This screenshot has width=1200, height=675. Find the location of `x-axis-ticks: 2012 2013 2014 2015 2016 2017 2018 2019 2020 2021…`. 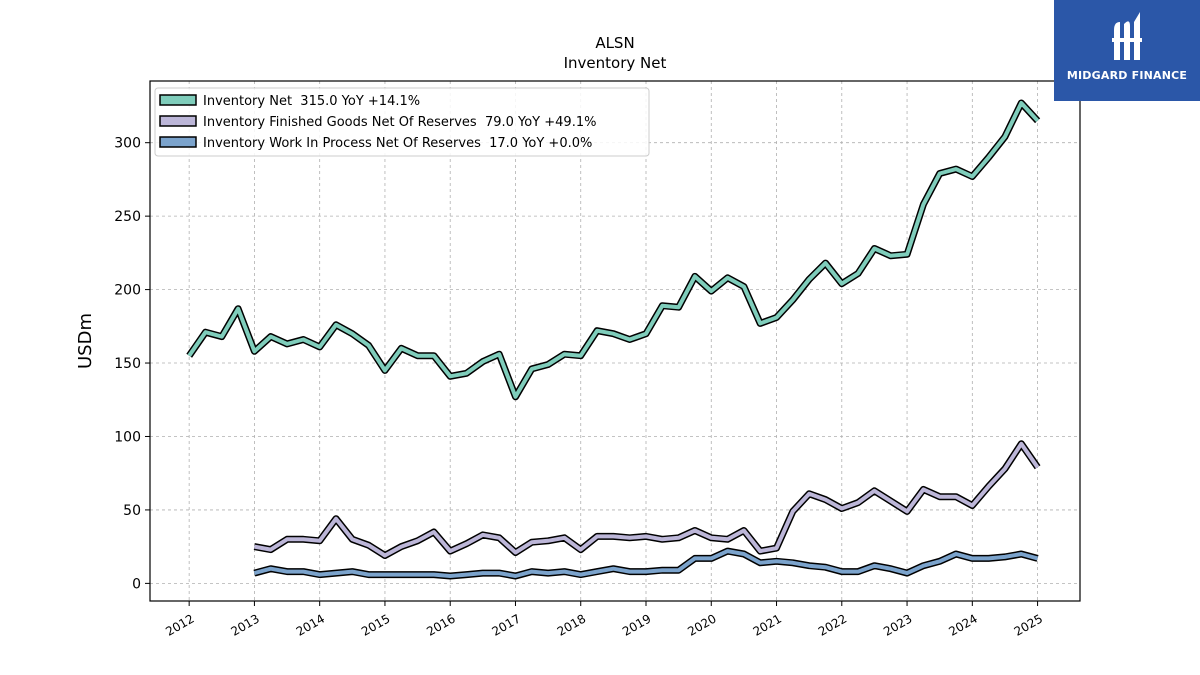

x-axis-ticks: 2012 2013 2014 2015 2016 2017 2018 2019 2020 2021… is located at coordinates (604, 620).